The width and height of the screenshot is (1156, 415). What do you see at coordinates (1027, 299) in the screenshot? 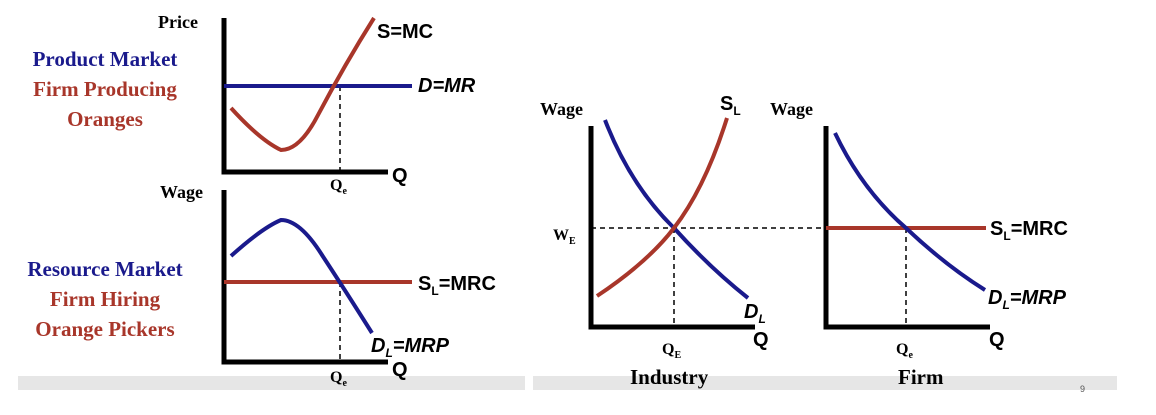
I see `firm-demand-label: DL=MRP` at bounding box center [1027, 299].